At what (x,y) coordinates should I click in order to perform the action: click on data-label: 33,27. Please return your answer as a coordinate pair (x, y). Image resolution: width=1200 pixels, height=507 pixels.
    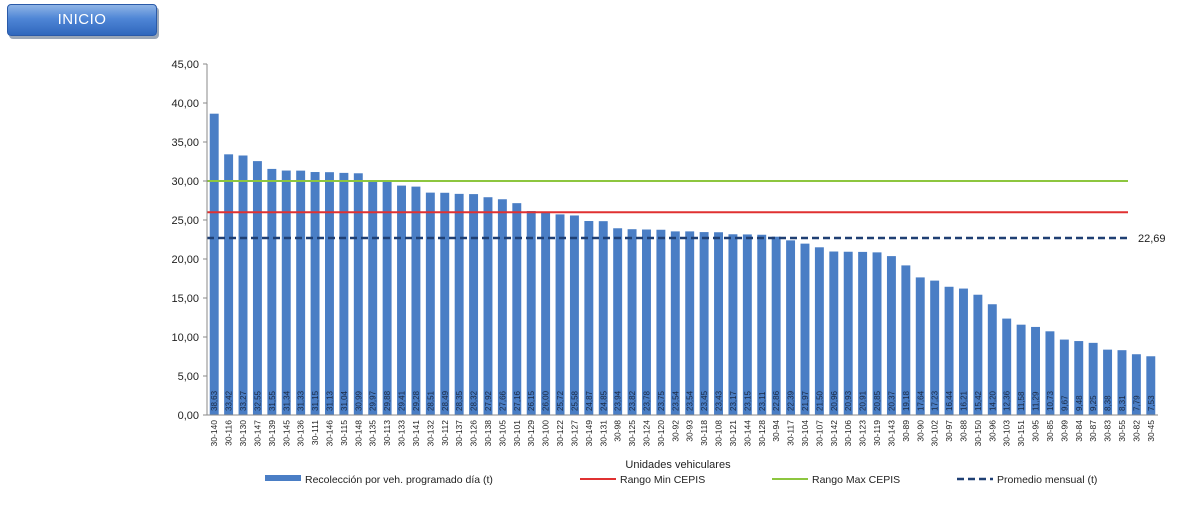
    Looking at the image, I should click on (243, 400).